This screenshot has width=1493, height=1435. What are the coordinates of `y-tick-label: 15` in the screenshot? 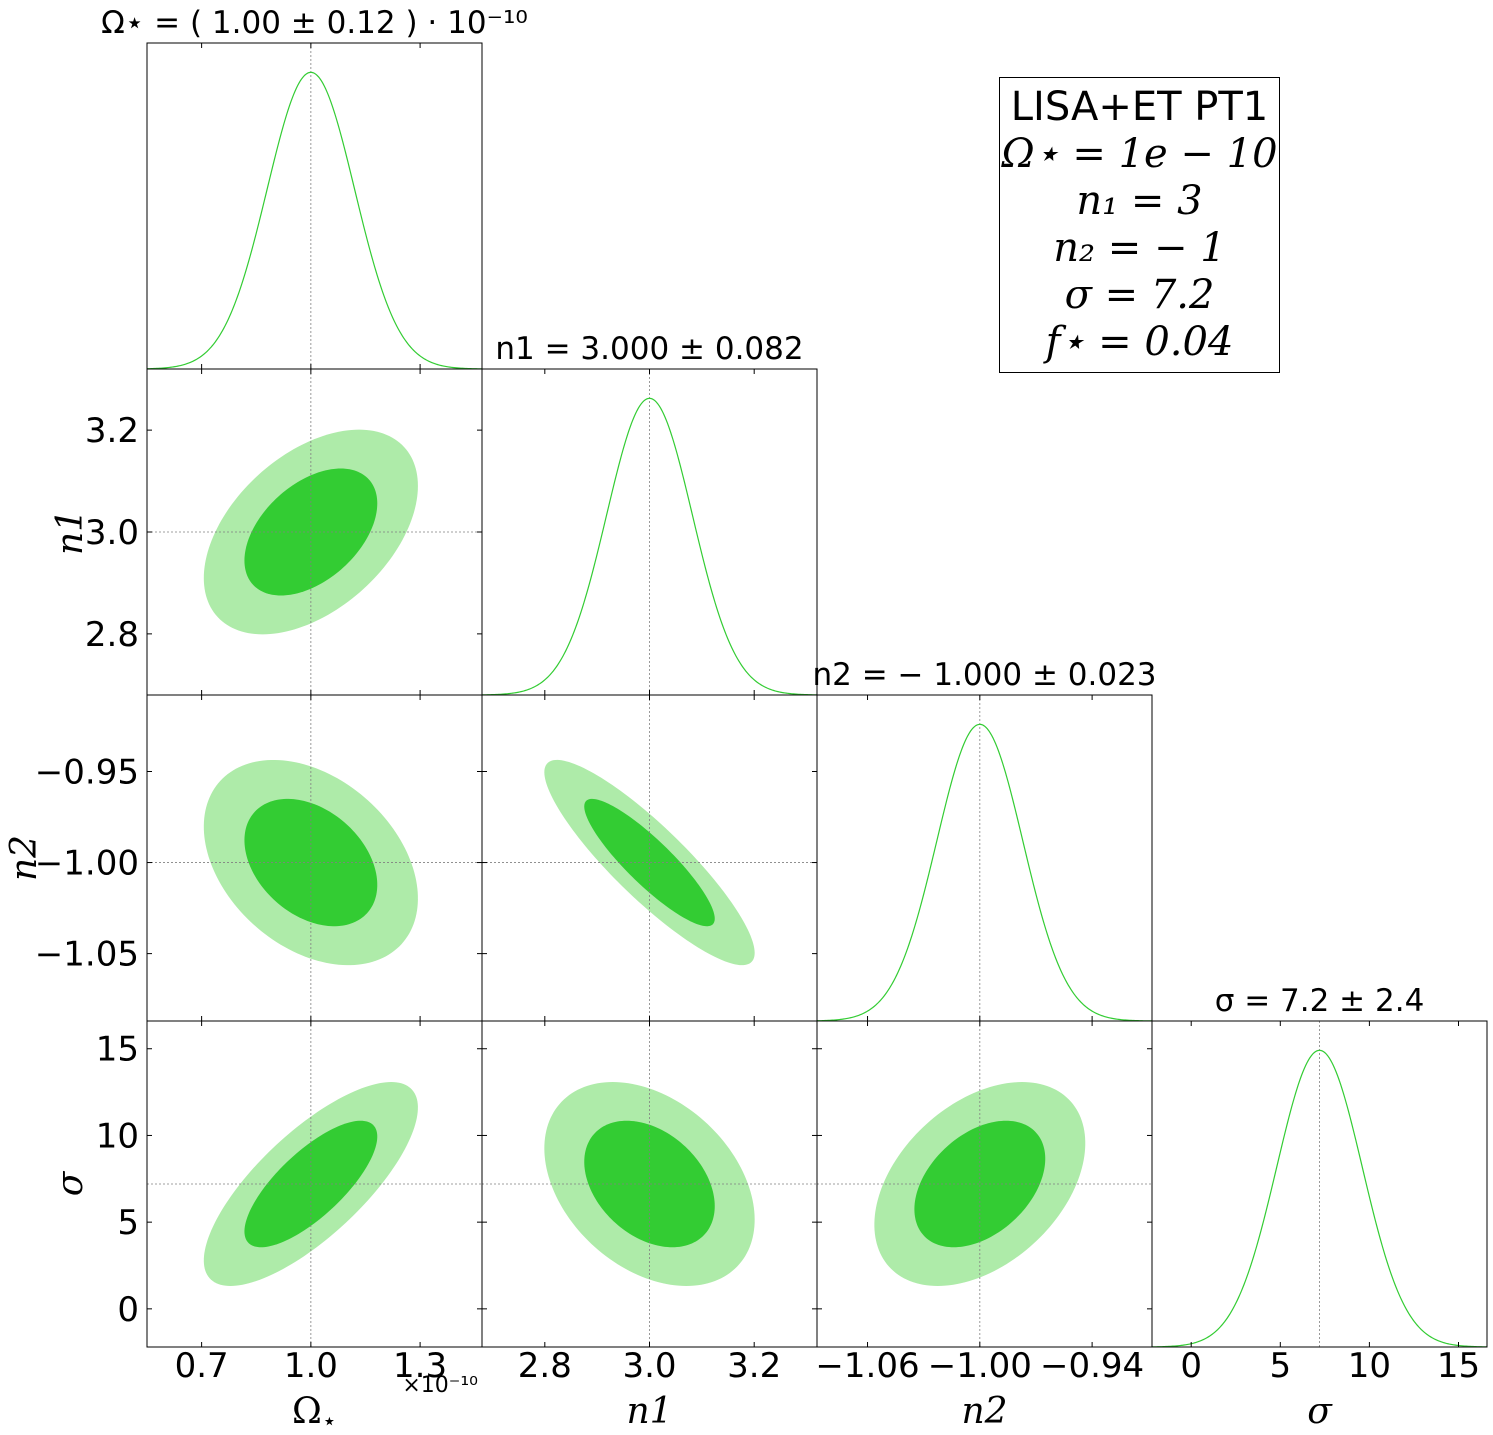 It's located at (117, 1050).